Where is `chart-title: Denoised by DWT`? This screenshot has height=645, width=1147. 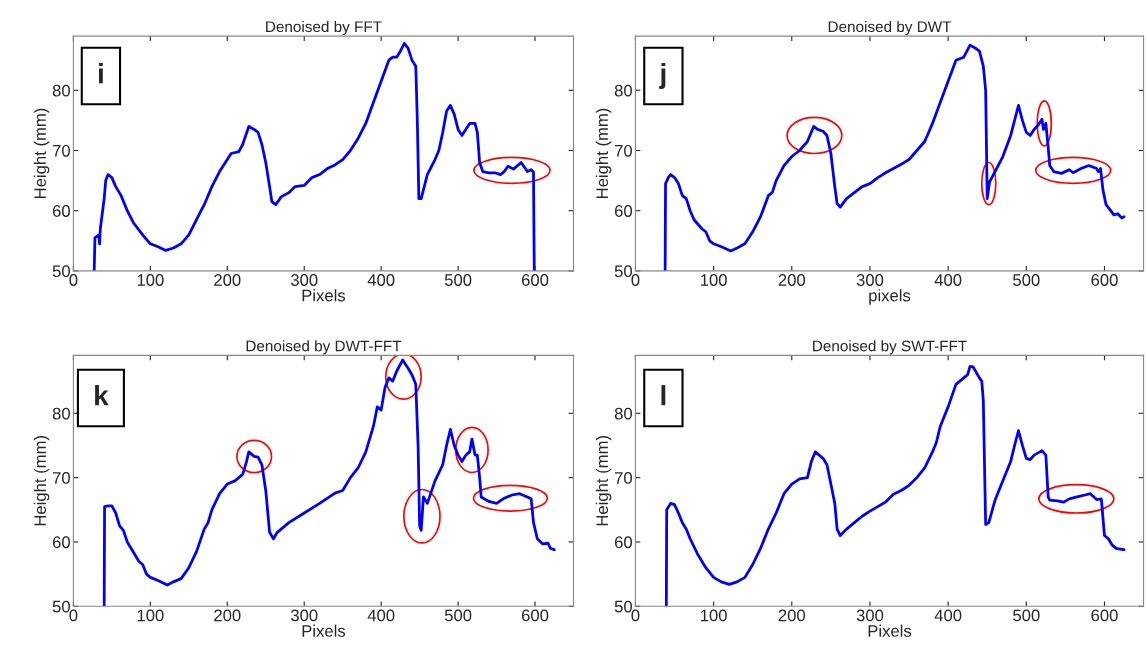
chart-title: Denoised by DWT is located at coordinates (890, 28).